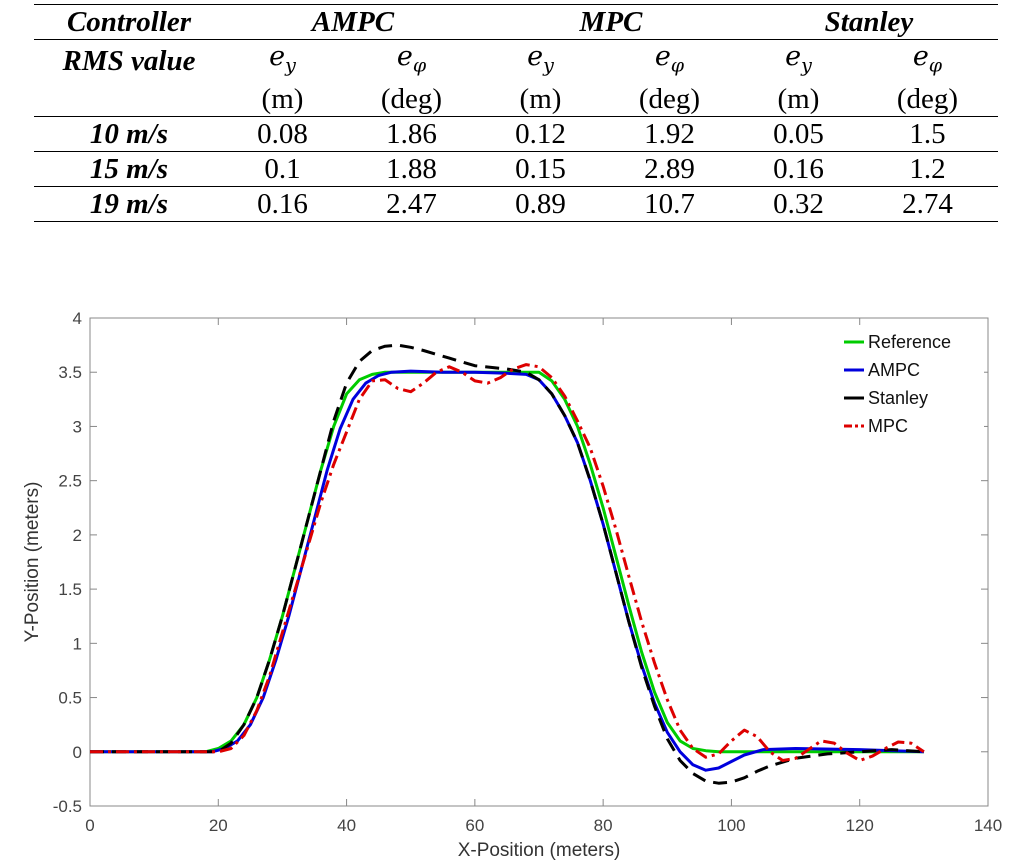 This screenshot has height=863, width=1013. Describe the element at coordinates (474, 825) in the screenshot. I see `x-tick-label: 60` at that location.